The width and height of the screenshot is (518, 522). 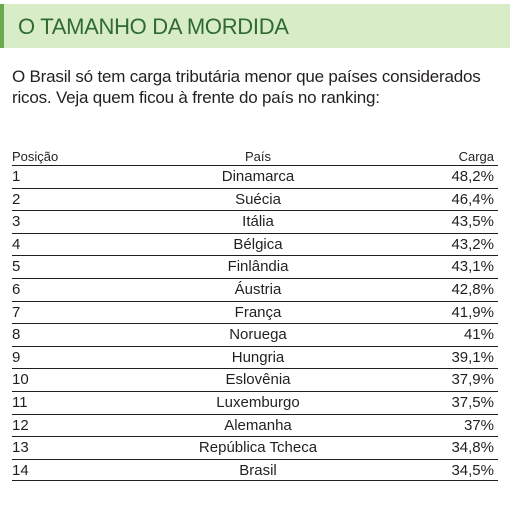 What do you see at coordinates (258, 357) in the screenshot?
I see `cell-country: Hungria` at bounding box center [258, 357].